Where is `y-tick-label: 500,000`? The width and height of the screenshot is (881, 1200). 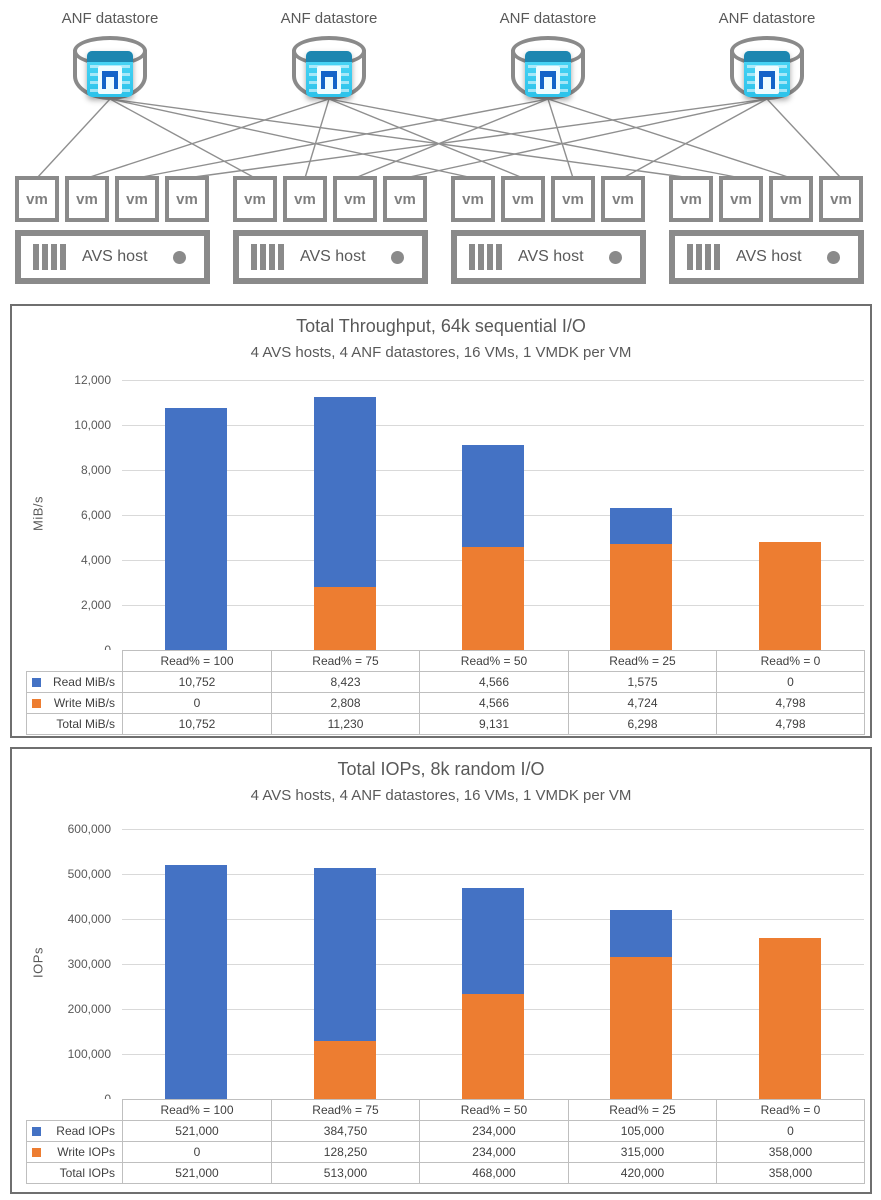 y-tick-label: 500,000 is located at coordinates (89, 874).